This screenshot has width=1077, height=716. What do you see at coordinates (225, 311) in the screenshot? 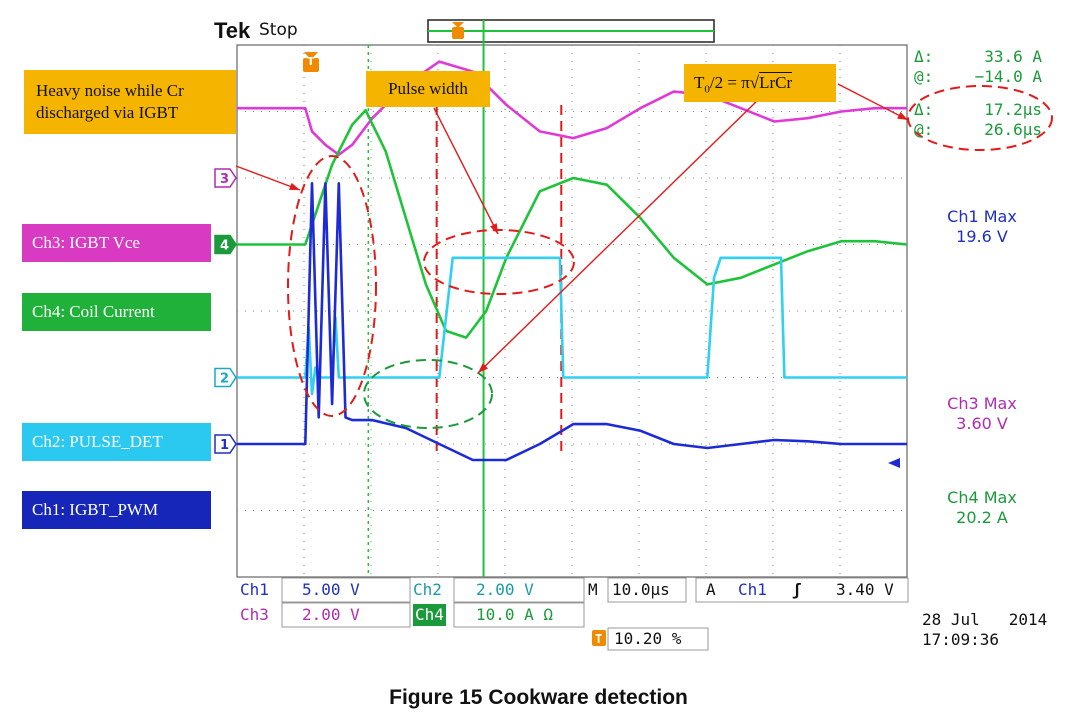
I see `channel-ground-markers: 3 4 2 1` at bounding box center [225, 311].